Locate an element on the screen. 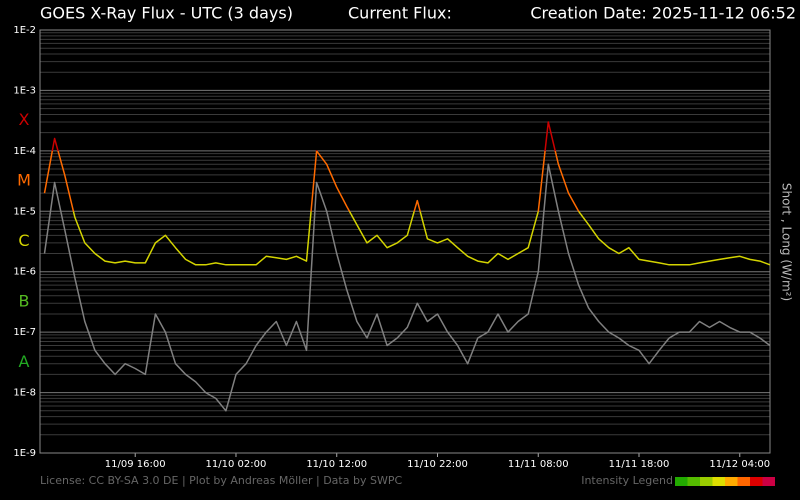 Image resolution: width=800 pixels, height=500 pixels. flux-class-label: X is located at coordinates (24, 119).